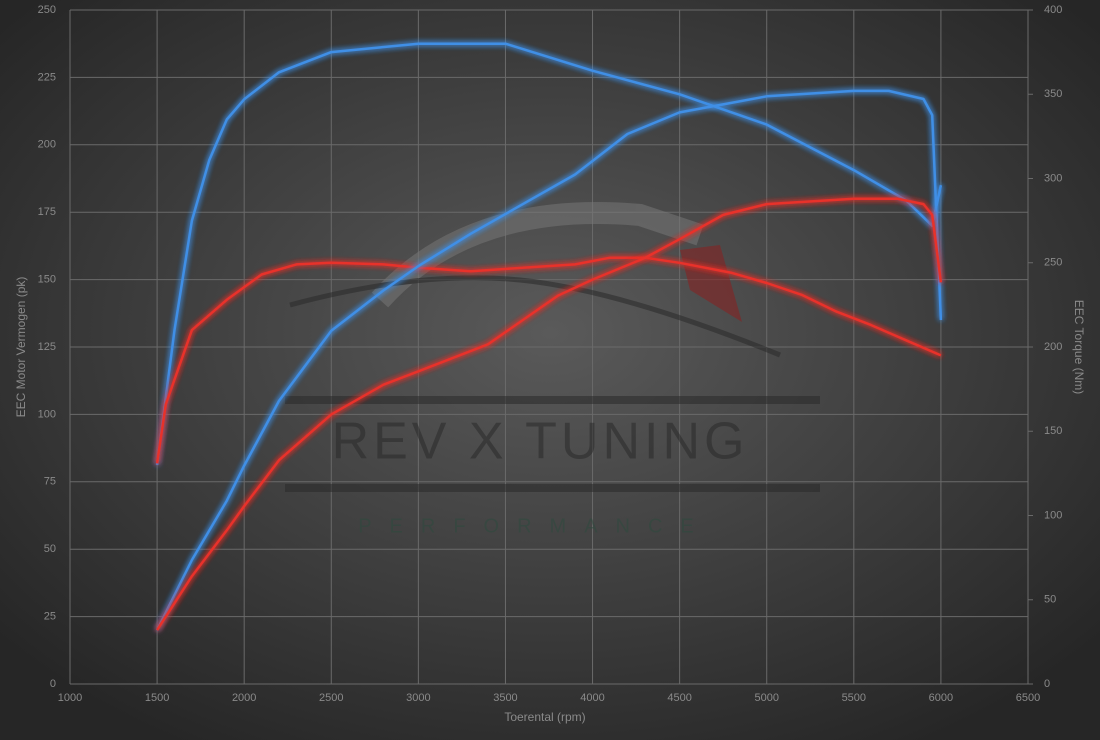  Describe the element at coordinates (50, 482) in the screenshot. I see `y-tick-label: 75` at that location.